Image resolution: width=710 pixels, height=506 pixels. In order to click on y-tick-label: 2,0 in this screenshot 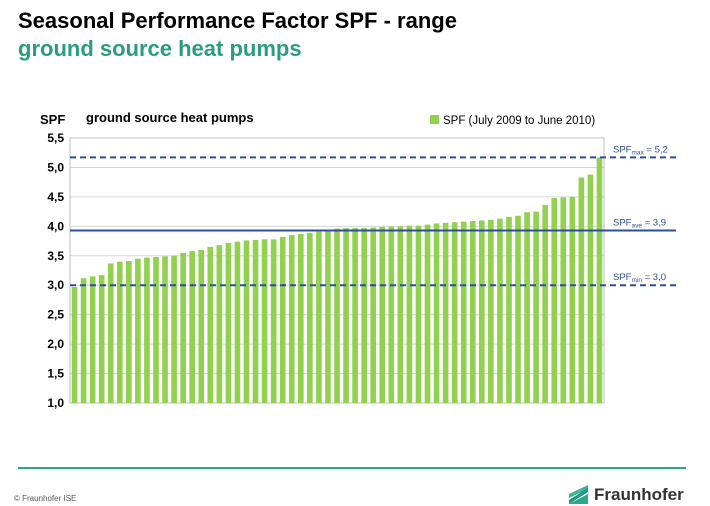, I will do `click(55, 344)`.